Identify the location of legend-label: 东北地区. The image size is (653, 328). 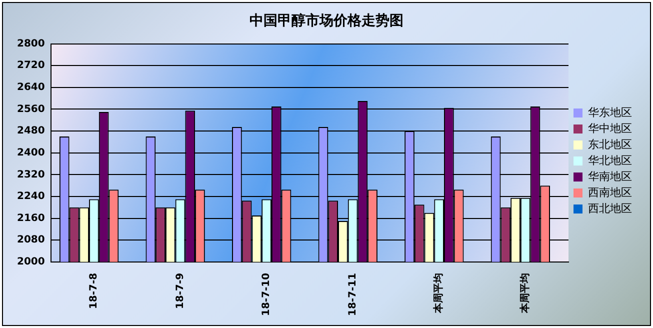
(610, 144).